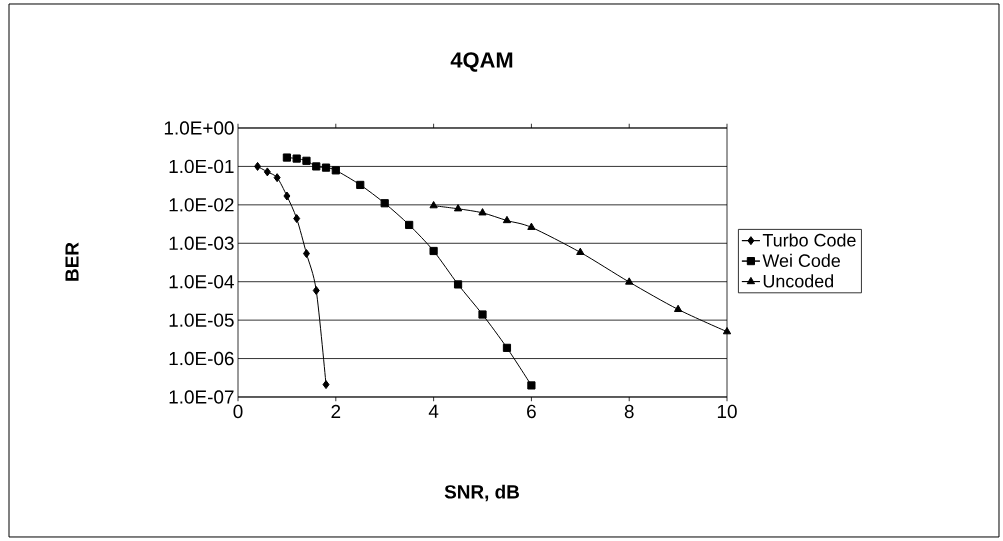 The height and width of the screenshot is (541, 1003). What do you see at coordinates (72, 261) in the screenshot?
I see `y-axis-title: BER` at bounding box center [72, 261].